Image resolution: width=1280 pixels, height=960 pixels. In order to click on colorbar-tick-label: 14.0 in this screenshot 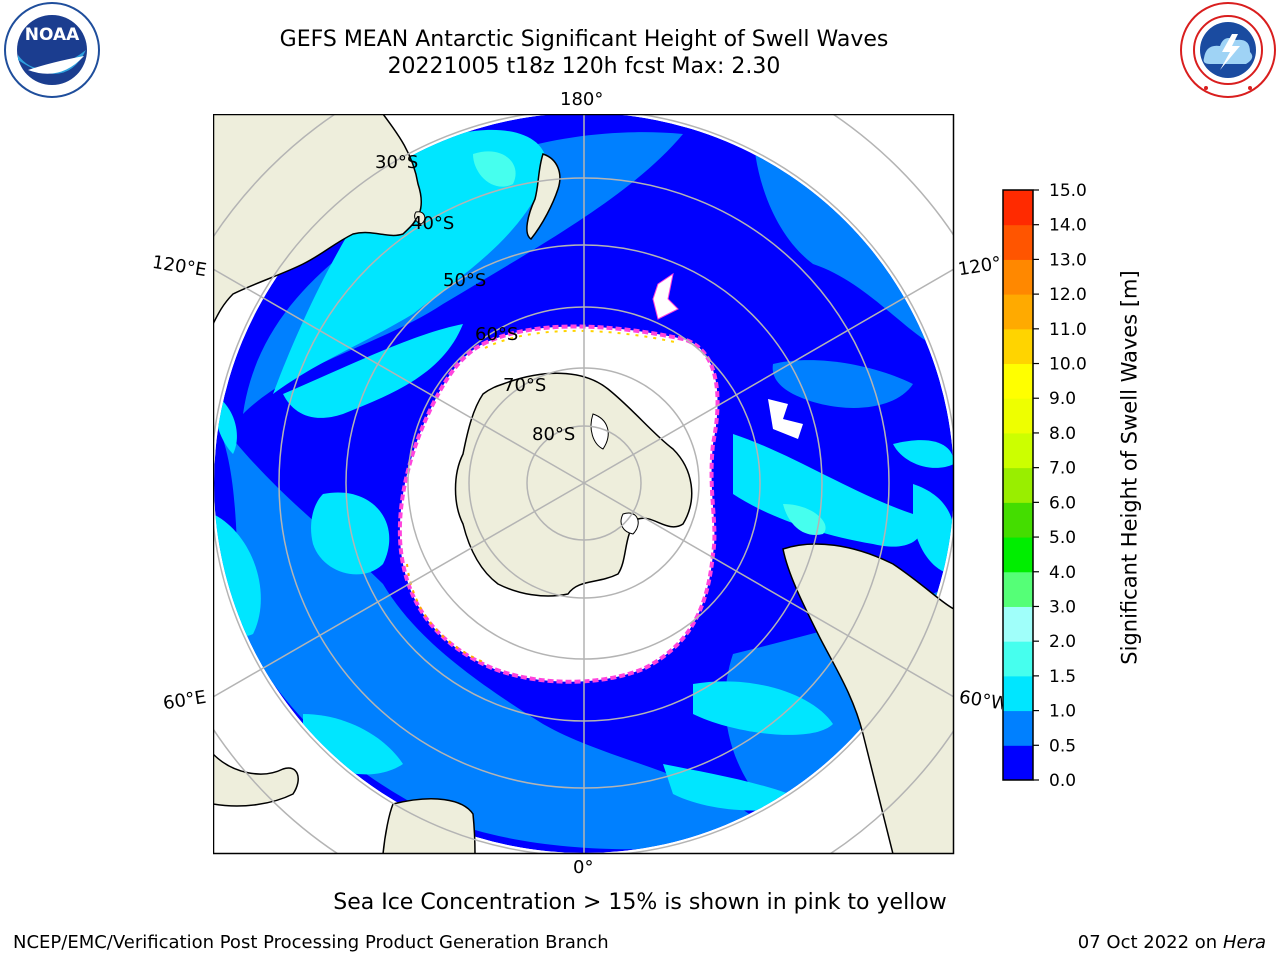, I will do `click(1068, 226)`.